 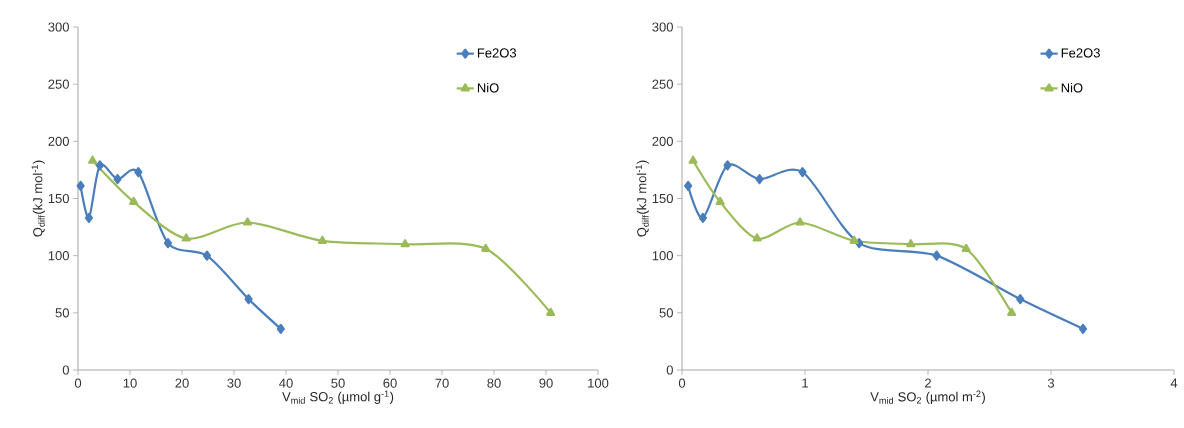 What do you see at coordinates (338, 397) in the screenshot?
I see `x-axis-title: V$_{mid}$ SO$_{2}$ (µmol g$^{-1}$)` at bounding box center [338, 397].